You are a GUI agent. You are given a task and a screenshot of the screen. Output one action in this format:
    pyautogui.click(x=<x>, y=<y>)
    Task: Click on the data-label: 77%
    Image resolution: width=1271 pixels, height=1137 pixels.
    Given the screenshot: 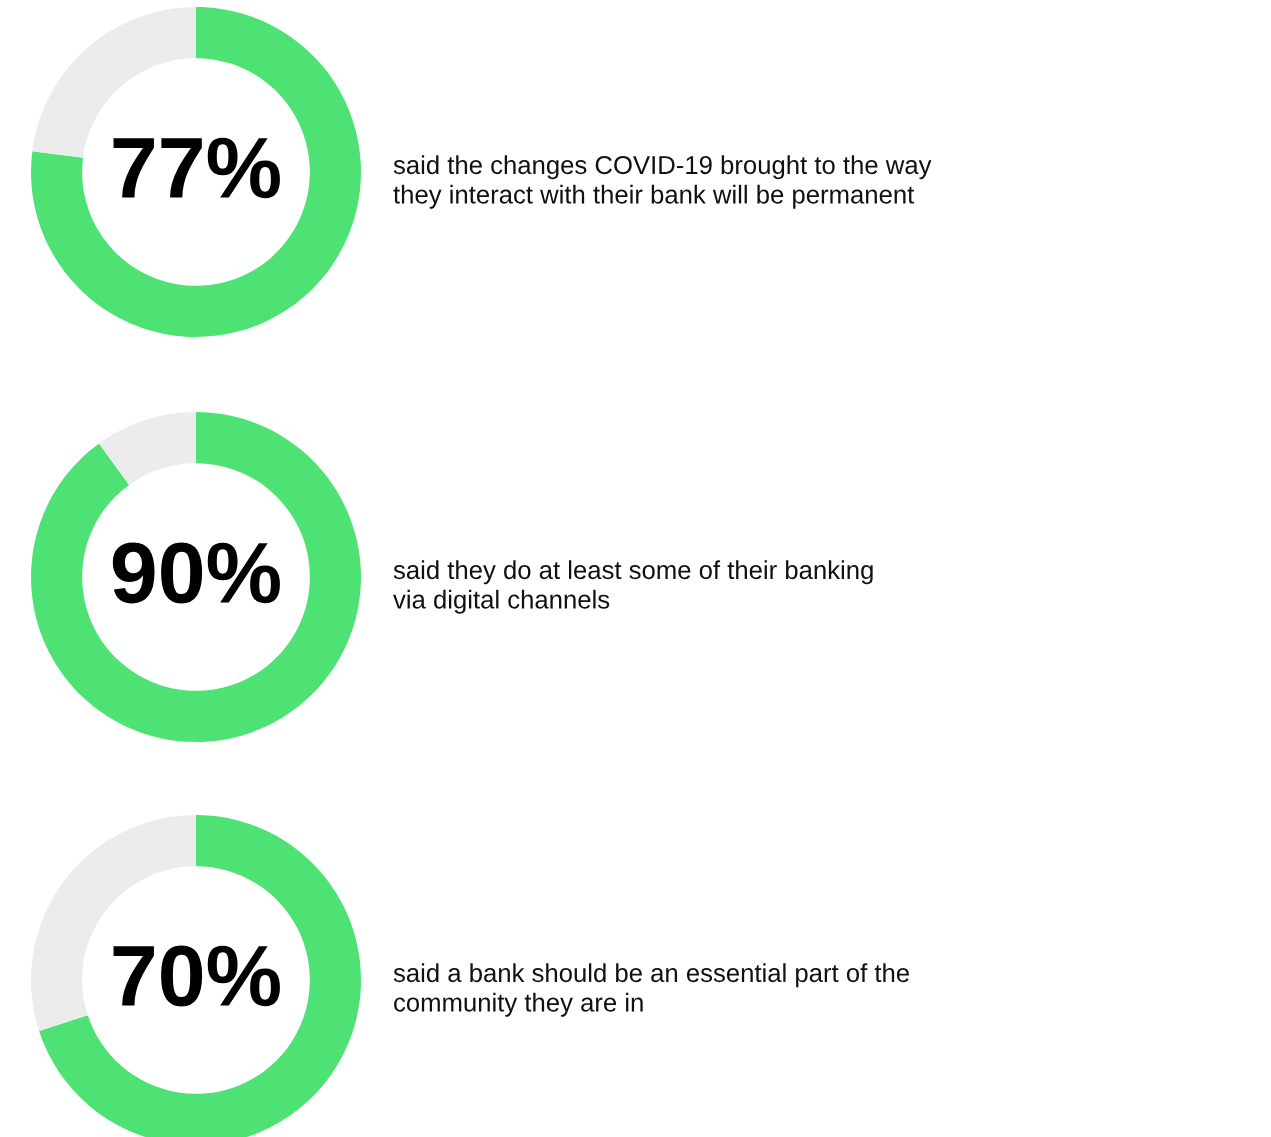 What is the action you would take?
    pyautogui.click(x=196, y=168)
    